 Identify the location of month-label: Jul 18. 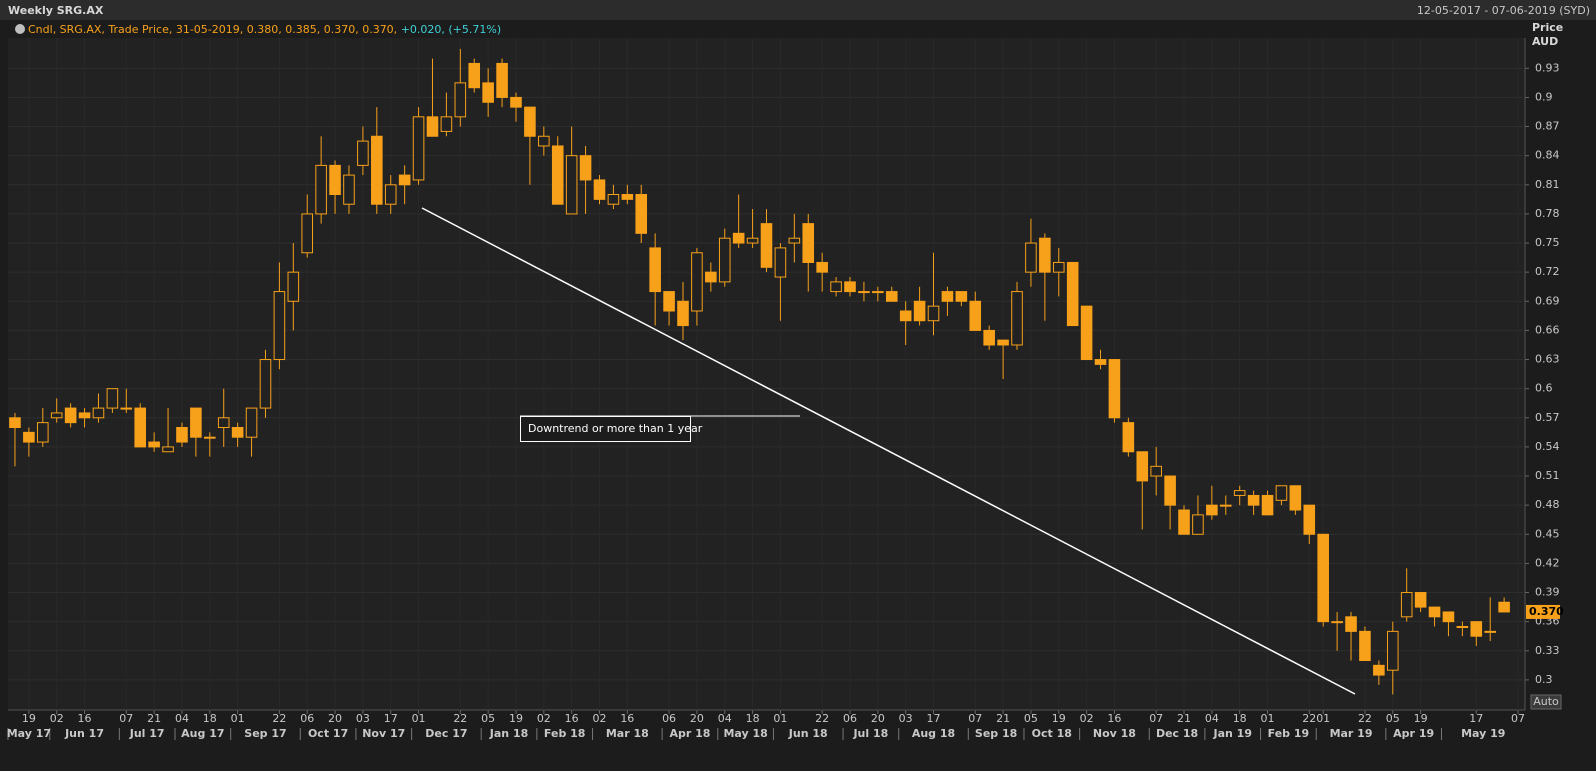
(870, 733).